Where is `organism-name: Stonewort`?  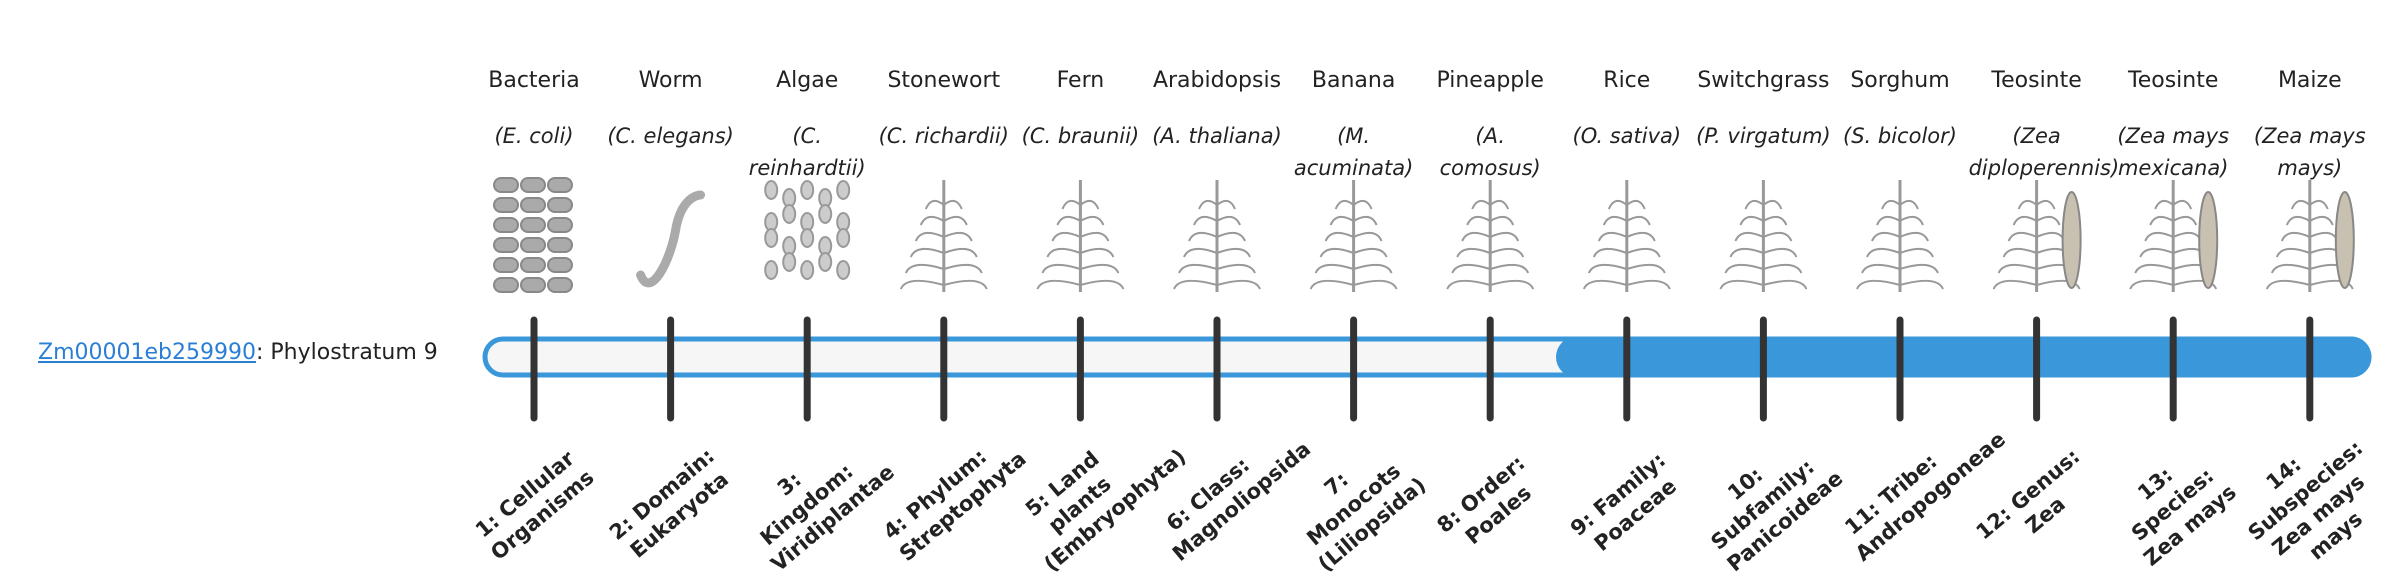
organism-name: Stonewort is located at coordinates (944, 80).